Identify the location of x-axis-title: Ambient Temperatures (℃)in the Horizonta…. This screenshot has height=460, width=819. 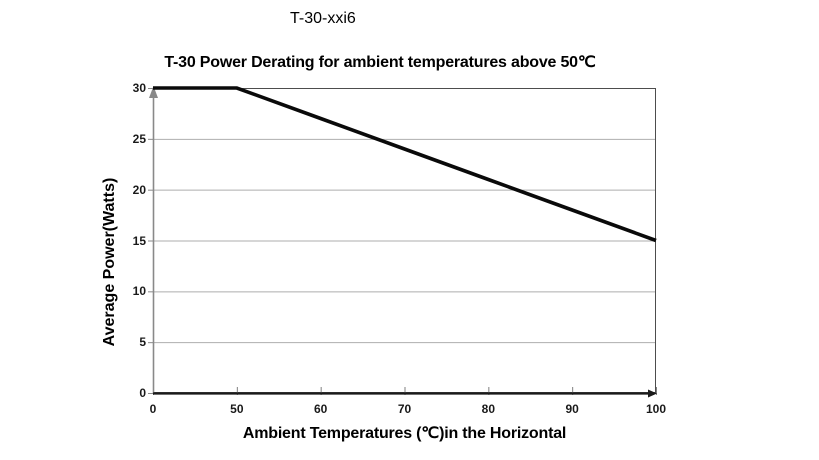
(404, 433).